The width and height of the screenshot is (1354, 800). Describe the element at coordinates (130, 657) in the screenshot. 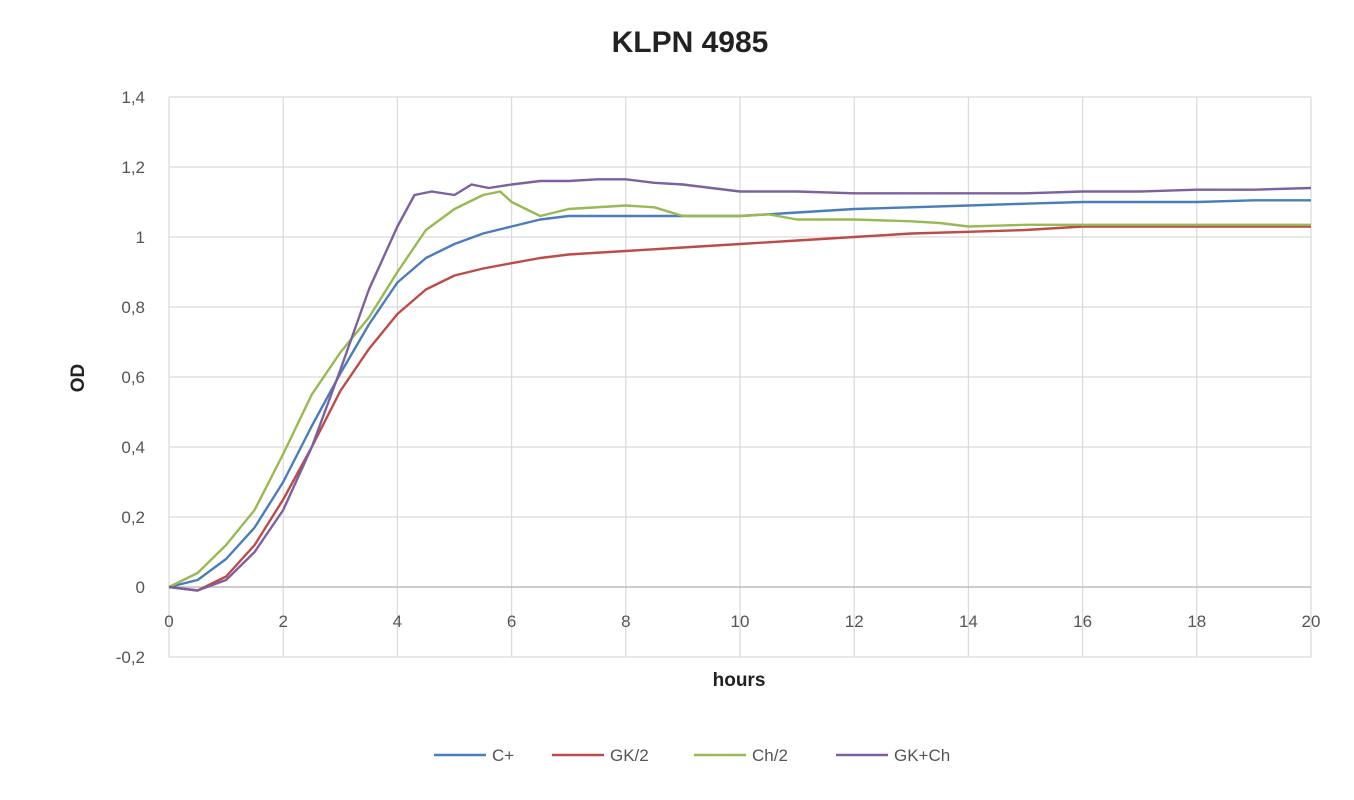

I see `y-tick-label: -0,2` at that location.